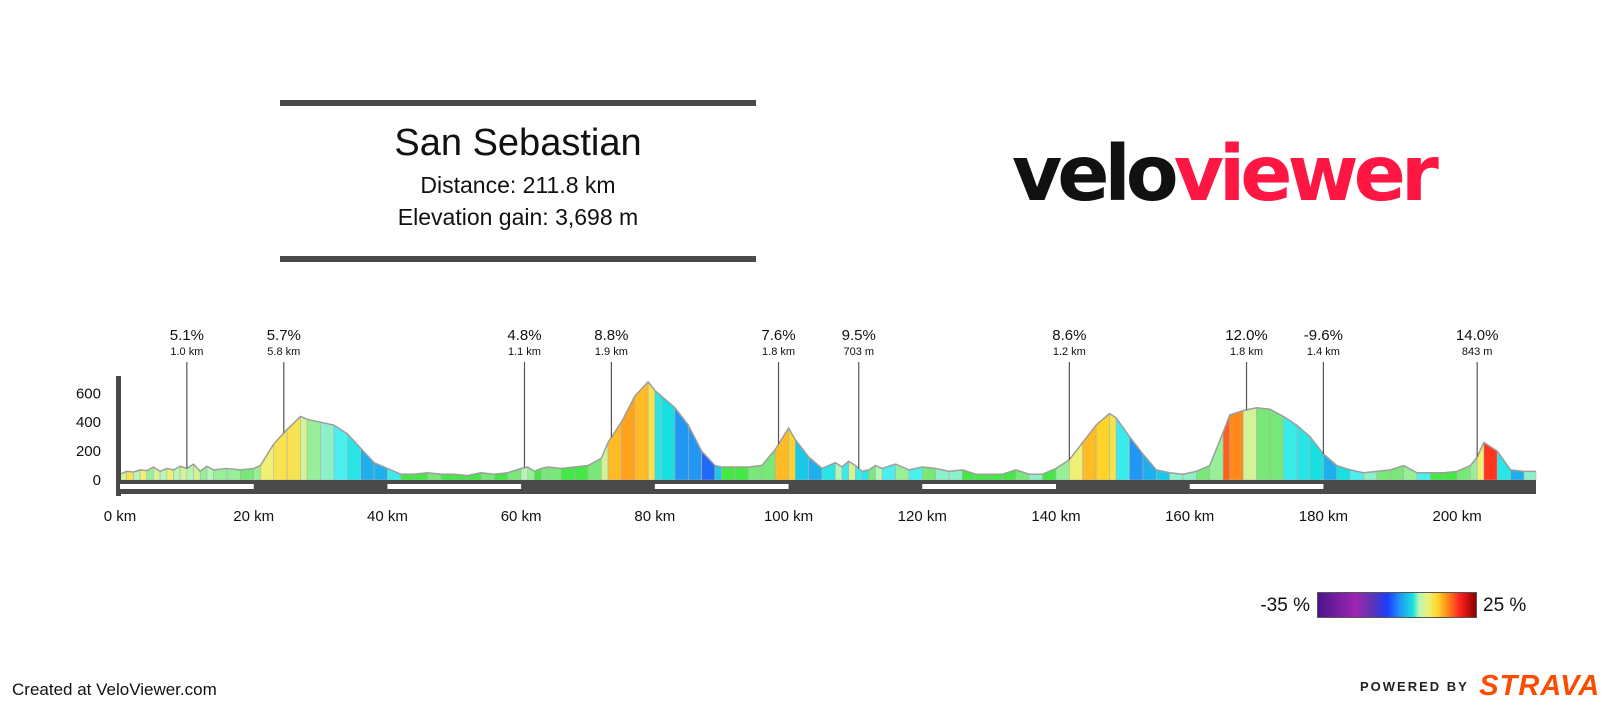 The image size is (1608, 728). I want to click on x-tick-label: 20 km, so click(253, 516).